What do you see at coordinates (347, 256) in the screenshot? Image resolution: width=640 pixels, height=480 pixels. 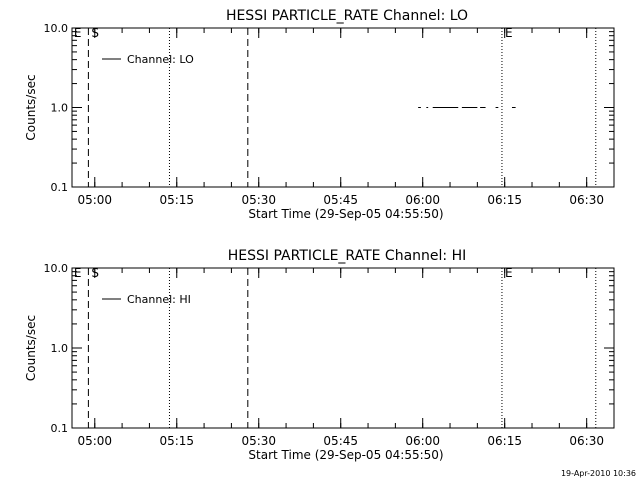 I see `chart-title: HESSI PARTICLE_RATE Channel: HI` at bounding box center [347, 256].